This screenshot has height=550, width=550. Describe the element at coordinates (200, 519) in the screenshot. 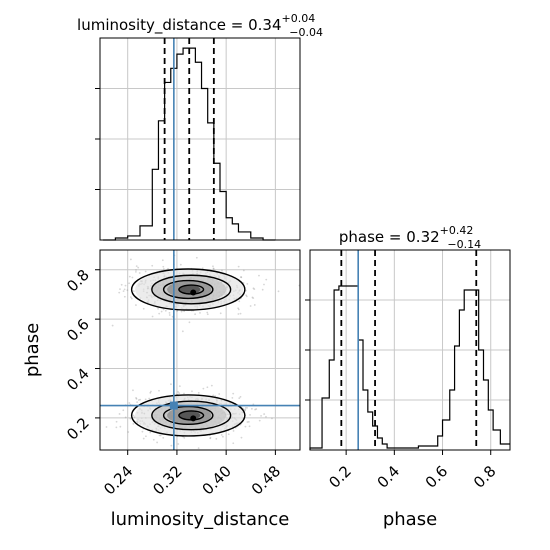

I see `x-axis-label-luminosity-distance: luminosity_distance` at that location.